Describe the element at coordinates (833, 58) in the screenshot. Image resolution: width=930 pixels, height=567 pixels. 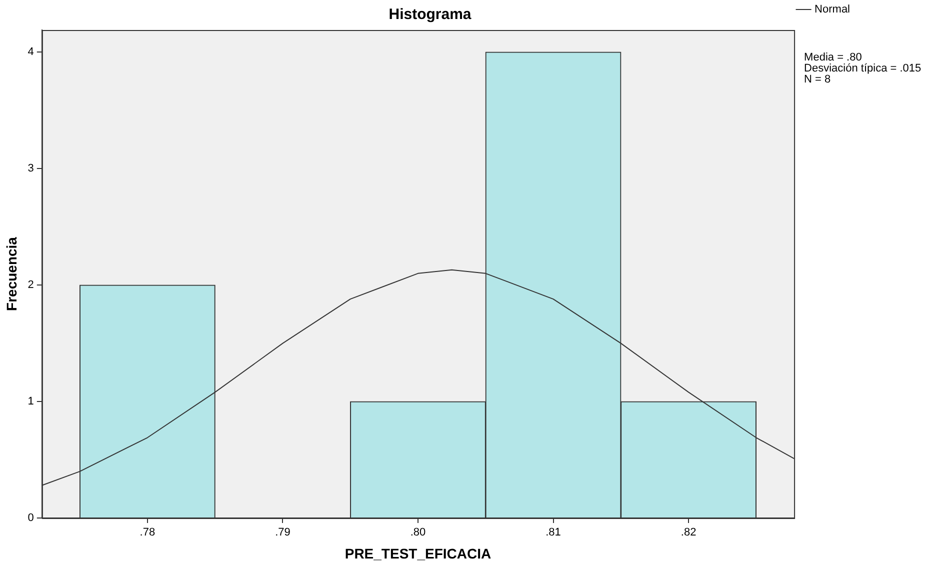
I see `text: Media = .80` at that location.